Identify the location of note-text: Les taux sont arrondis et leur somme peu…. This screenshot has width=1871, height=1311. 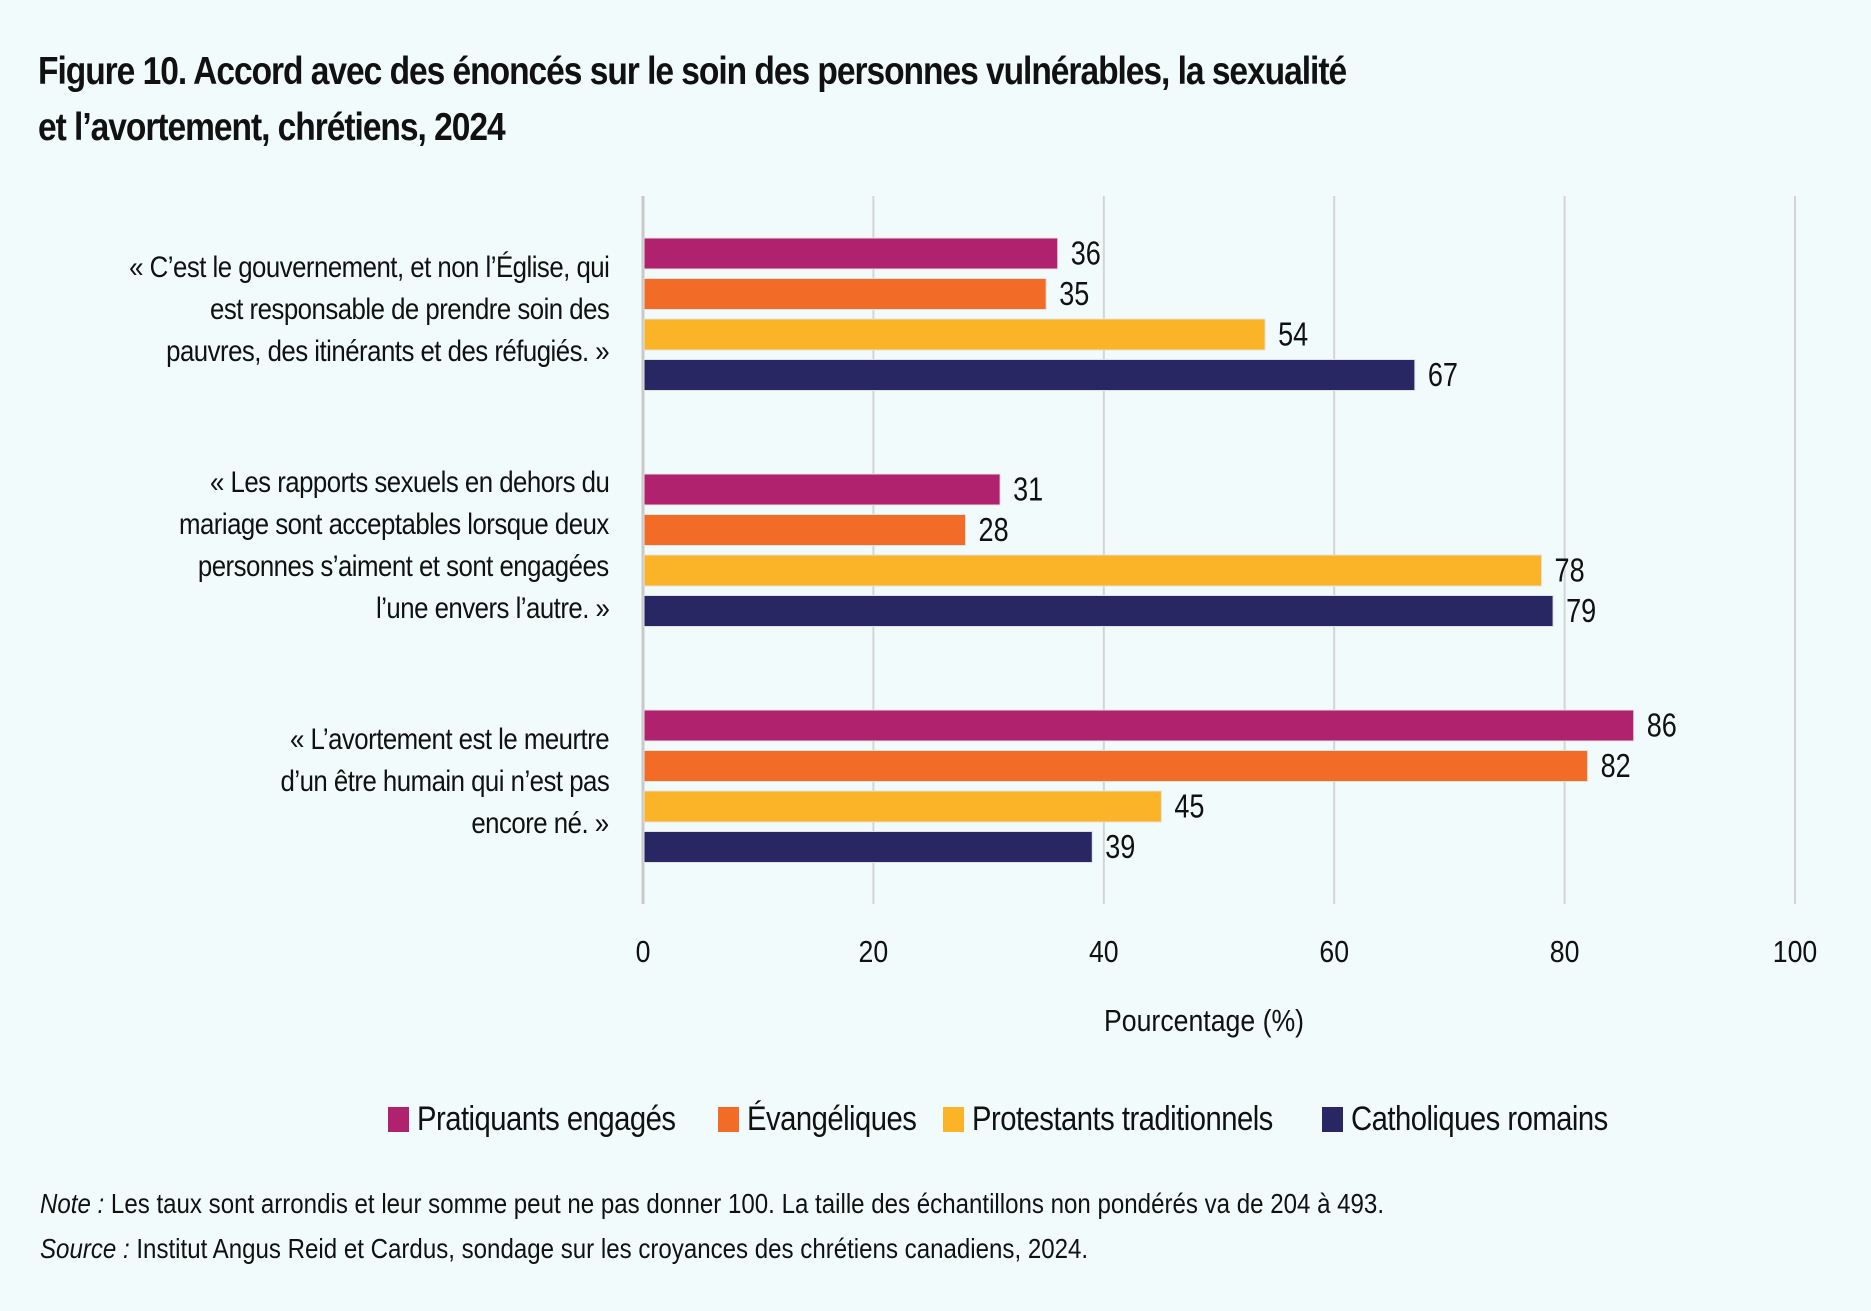
(744, 1203).